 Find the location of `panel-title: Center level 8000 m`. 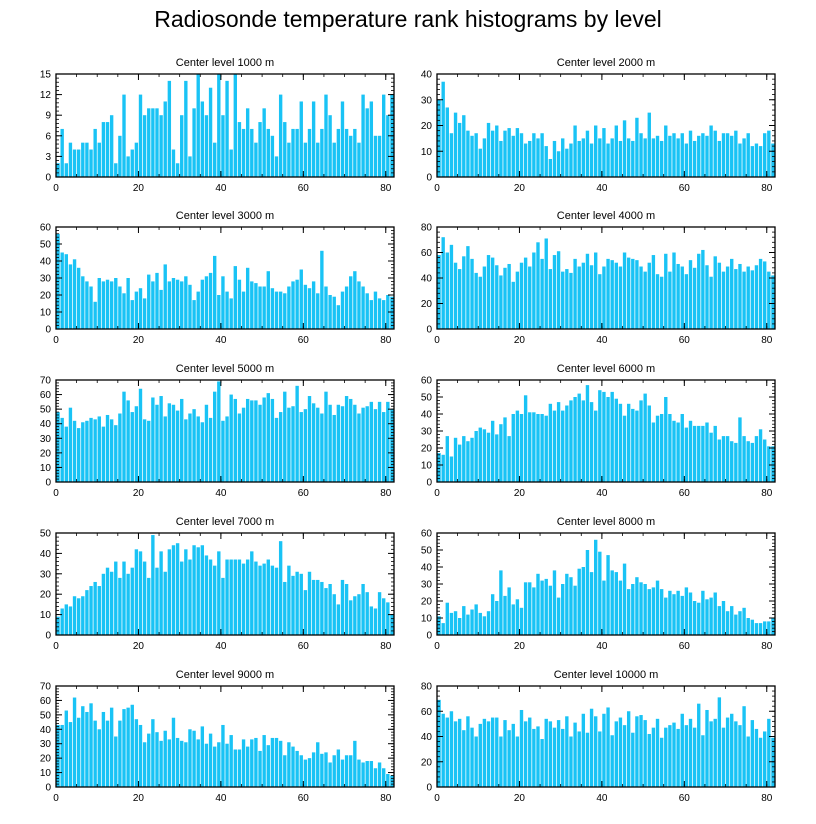

panel-title: Center level 8000 m is located at coordinates (606, 522).